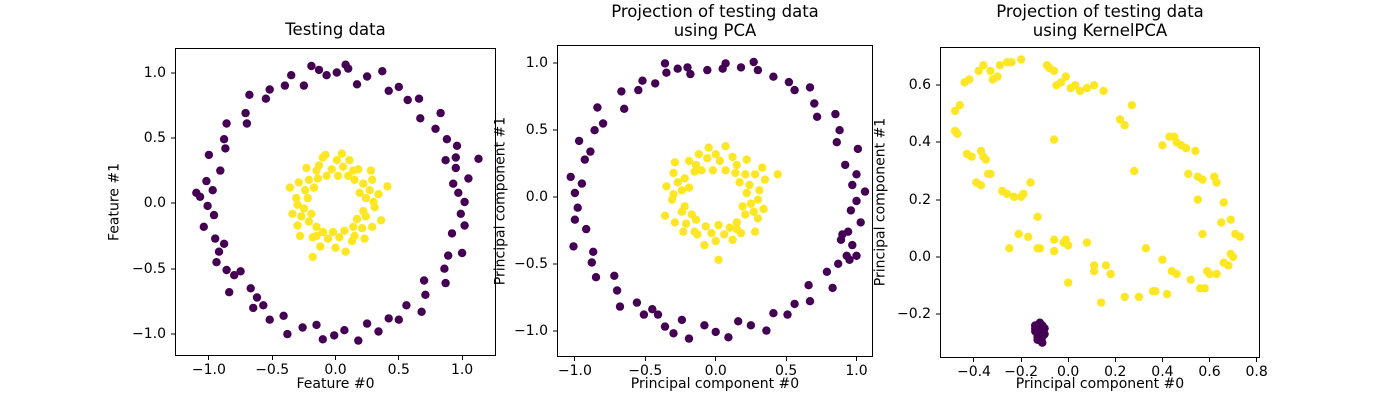 The width and height of the screenshot is (1400, 400). Describe the element at coordinates (536, 130) in the screenshot. I see `pca-projection-y-tick-label: 0.5` at that location.